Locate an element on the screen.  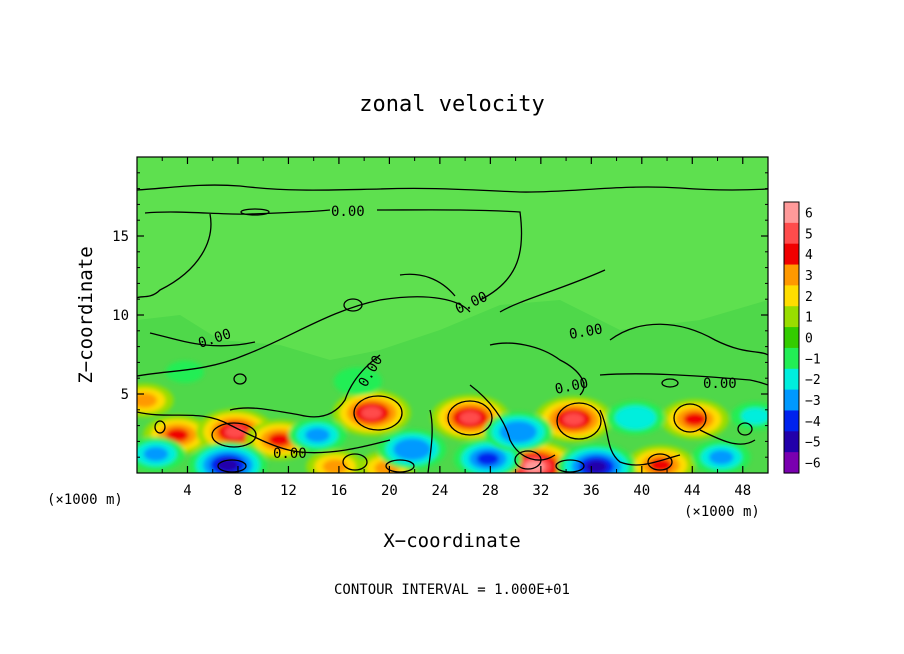
x-tick-label: 36 is located at coordinates (591, 491).